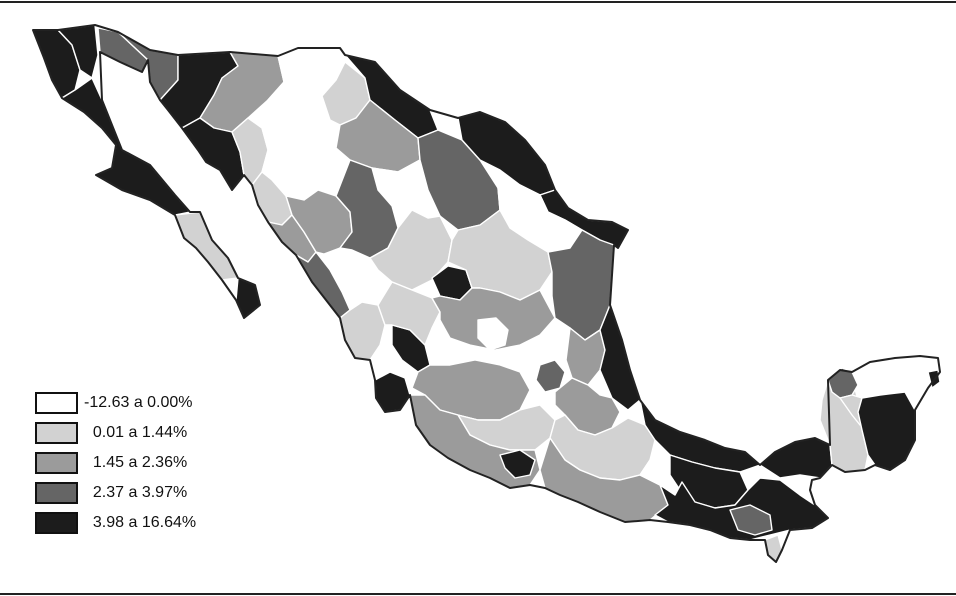 Image resolution: width=956 pixels, height=596 pixels. What do you see at coordinates (136, 492) in the screenshot?
I see `legend-label: 2.37 a 3.97%` at bounding box center [136, 492].